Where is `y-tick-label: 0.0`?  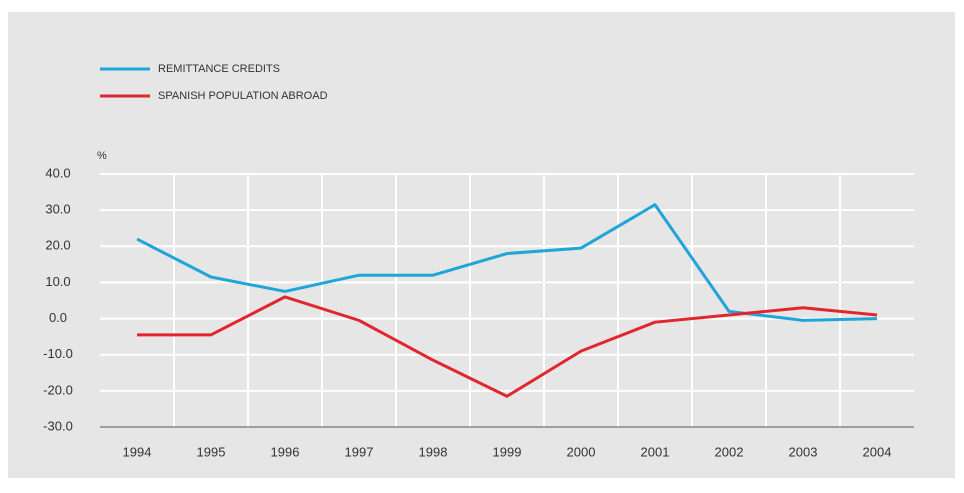 y-tick-label: 0.0 is located at coordinates (58, 317).